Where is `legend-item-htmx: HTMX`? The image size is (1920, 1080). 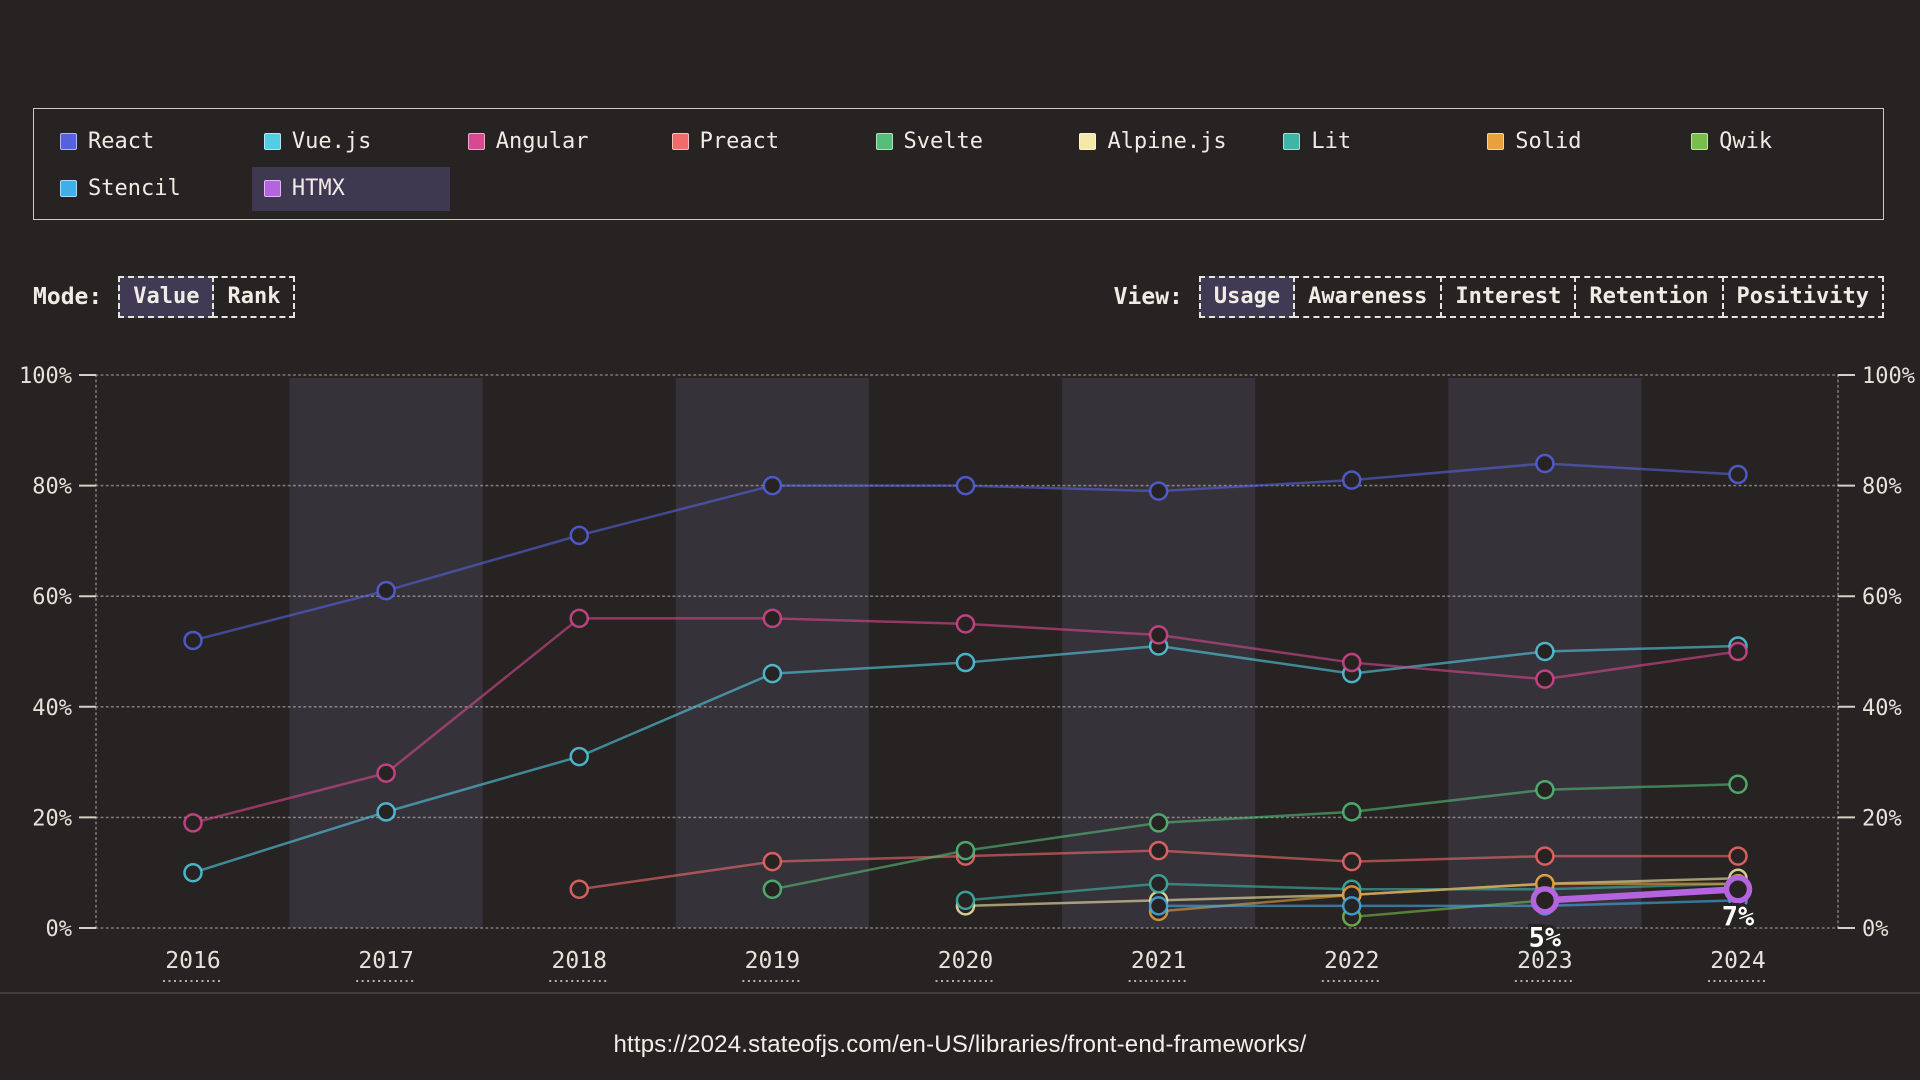
legend-item-htmx: HTMX is located at coordinates (350, 188).